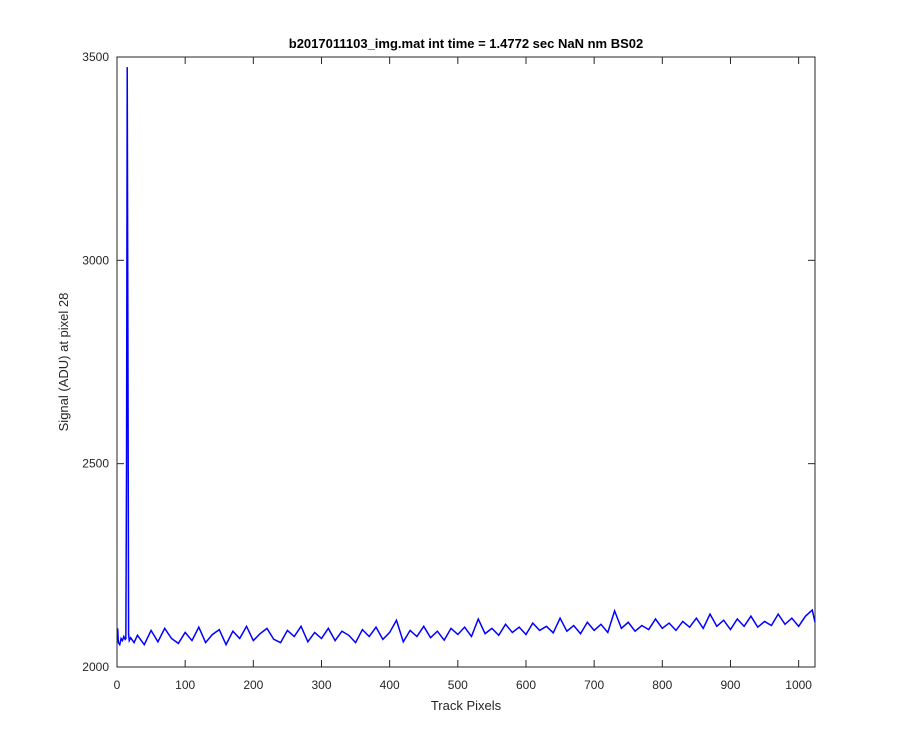  Describe the element at coordinates (321, 685) in the screenshot. I see `x-tick-label: 300` at that location.